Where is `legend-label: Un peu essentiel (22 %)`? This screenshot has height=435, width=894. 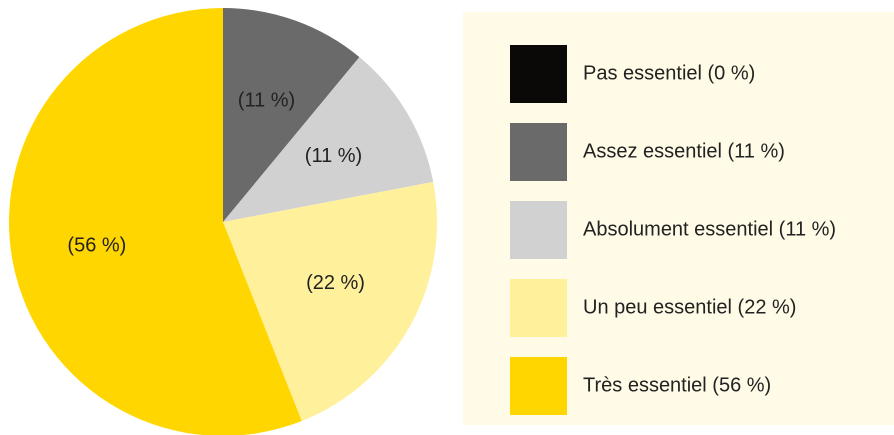
legend-label: Un peu essentiel (22 %) is located at coordinates (689, 307).